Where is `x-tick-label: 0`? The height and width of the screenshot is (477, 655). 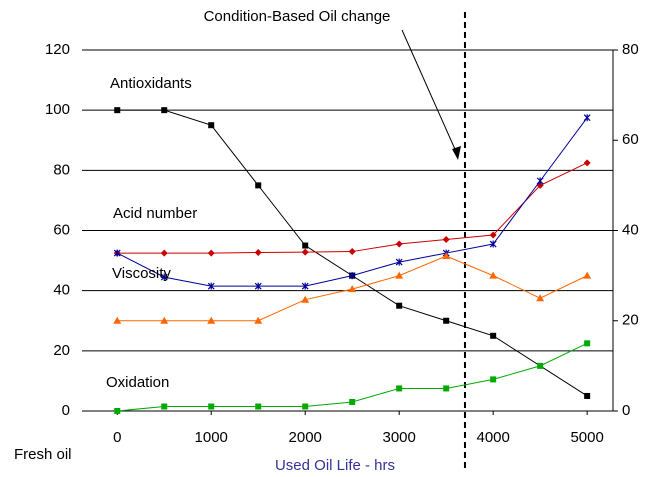 x-tick-label: 0 is located at coordinates (117, 437).